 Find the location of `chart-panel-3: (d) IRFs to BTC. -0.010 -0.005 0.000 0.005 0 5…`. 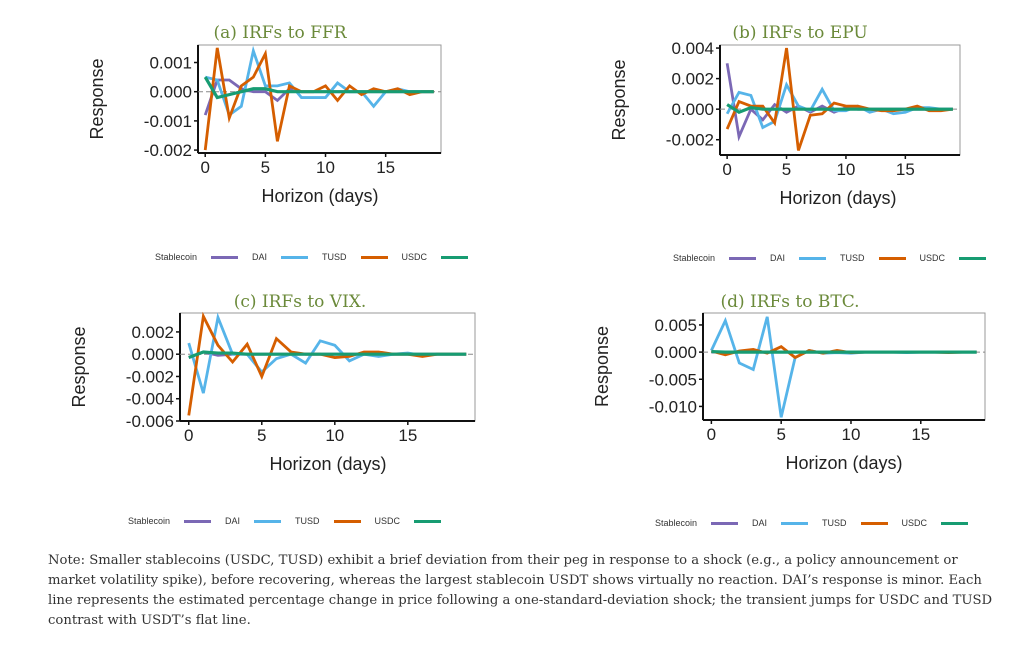

chart-panel-3: (d) IRFs to BTC. -0.010 -0.005 0.000 0.005 0 5… is located at coordinates (789, 382).